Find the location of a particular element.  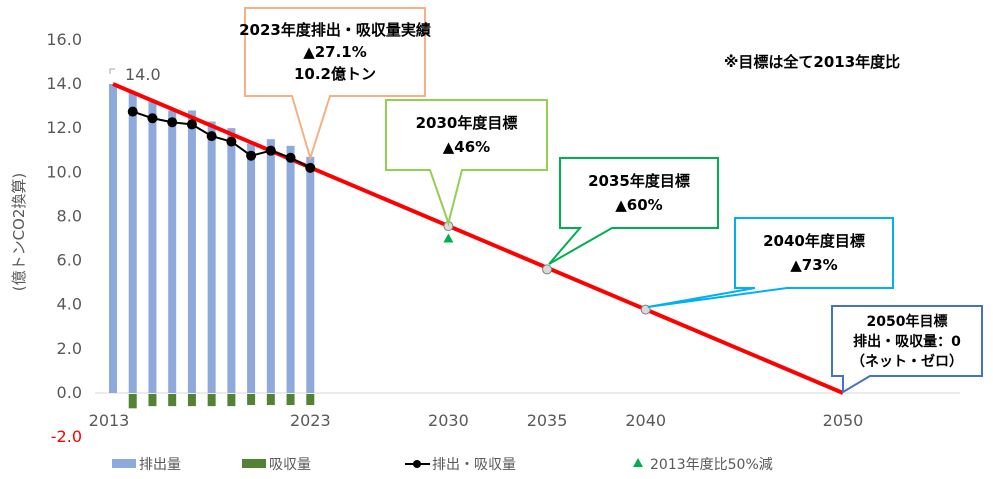

data-label-leader is located at coordinates (112, 71).